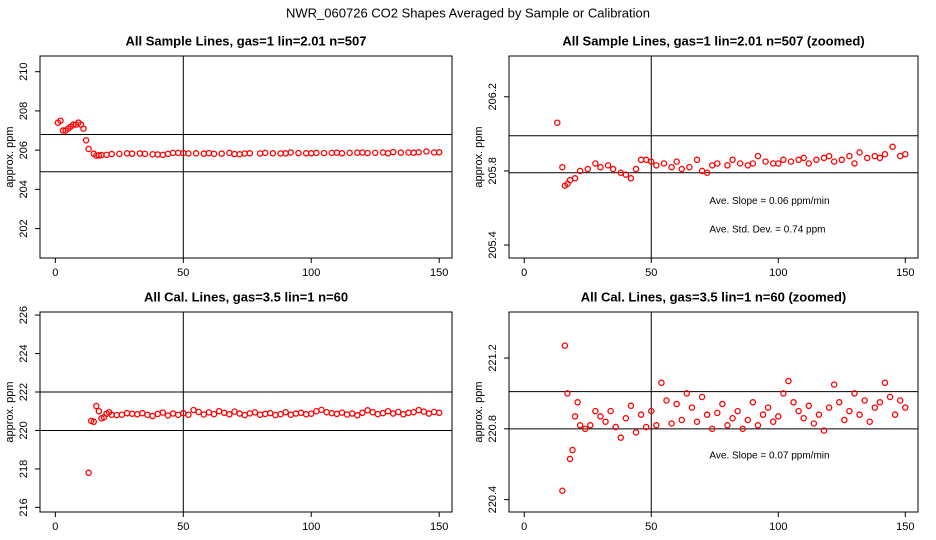  I want to click on y-tick-label: 218, so click(24, 469).